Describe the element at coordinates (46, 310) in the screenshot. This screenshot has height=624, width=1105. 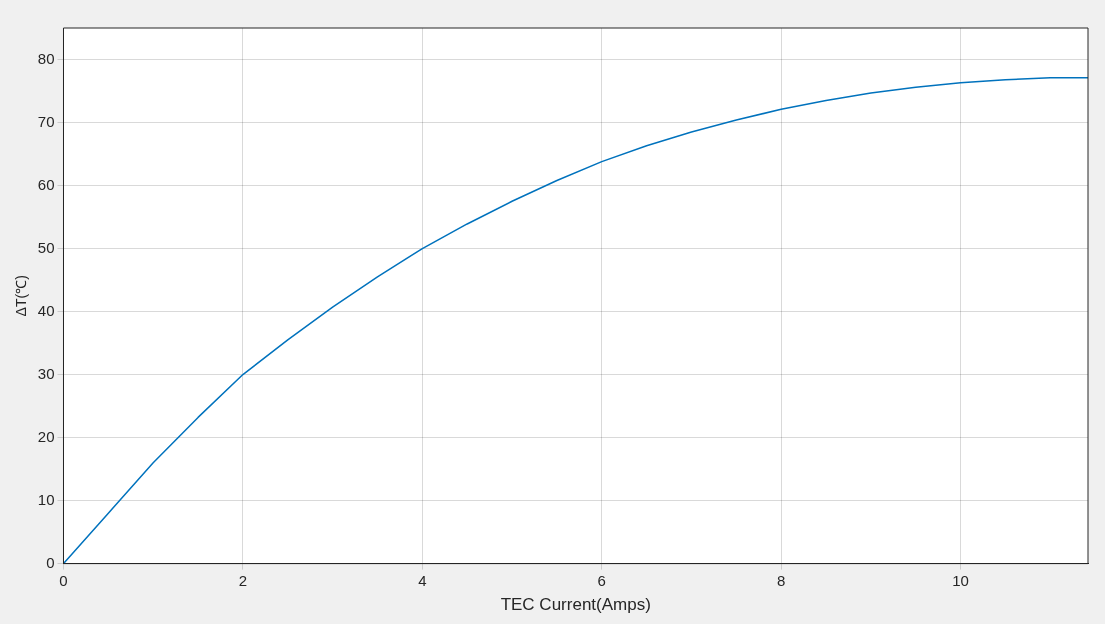
I see `y-tick-label: 40` at that location.